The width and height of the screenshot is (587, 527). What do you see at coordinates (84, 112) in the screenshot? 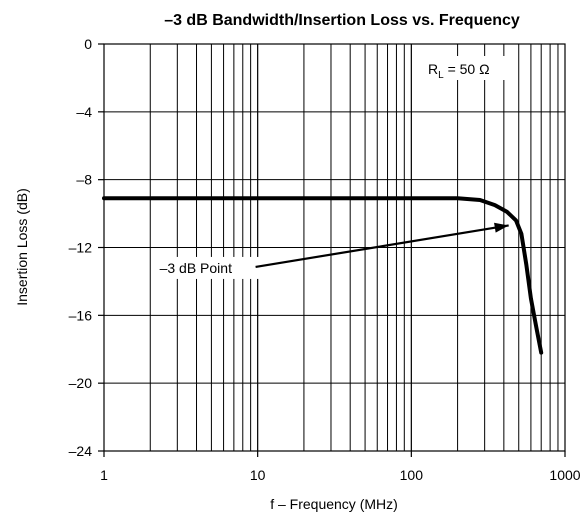
I see `y-tick-label: –4` at bounding box center [84, 112].